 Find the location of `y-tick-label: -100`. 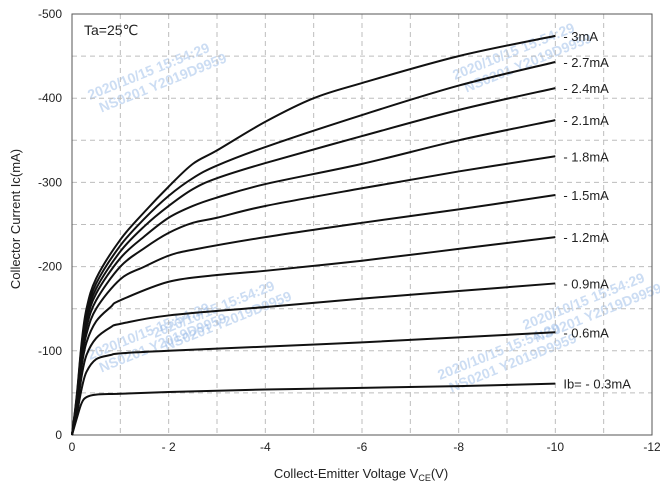

y-tick-label: -100 is located at coordinates (50, 351).